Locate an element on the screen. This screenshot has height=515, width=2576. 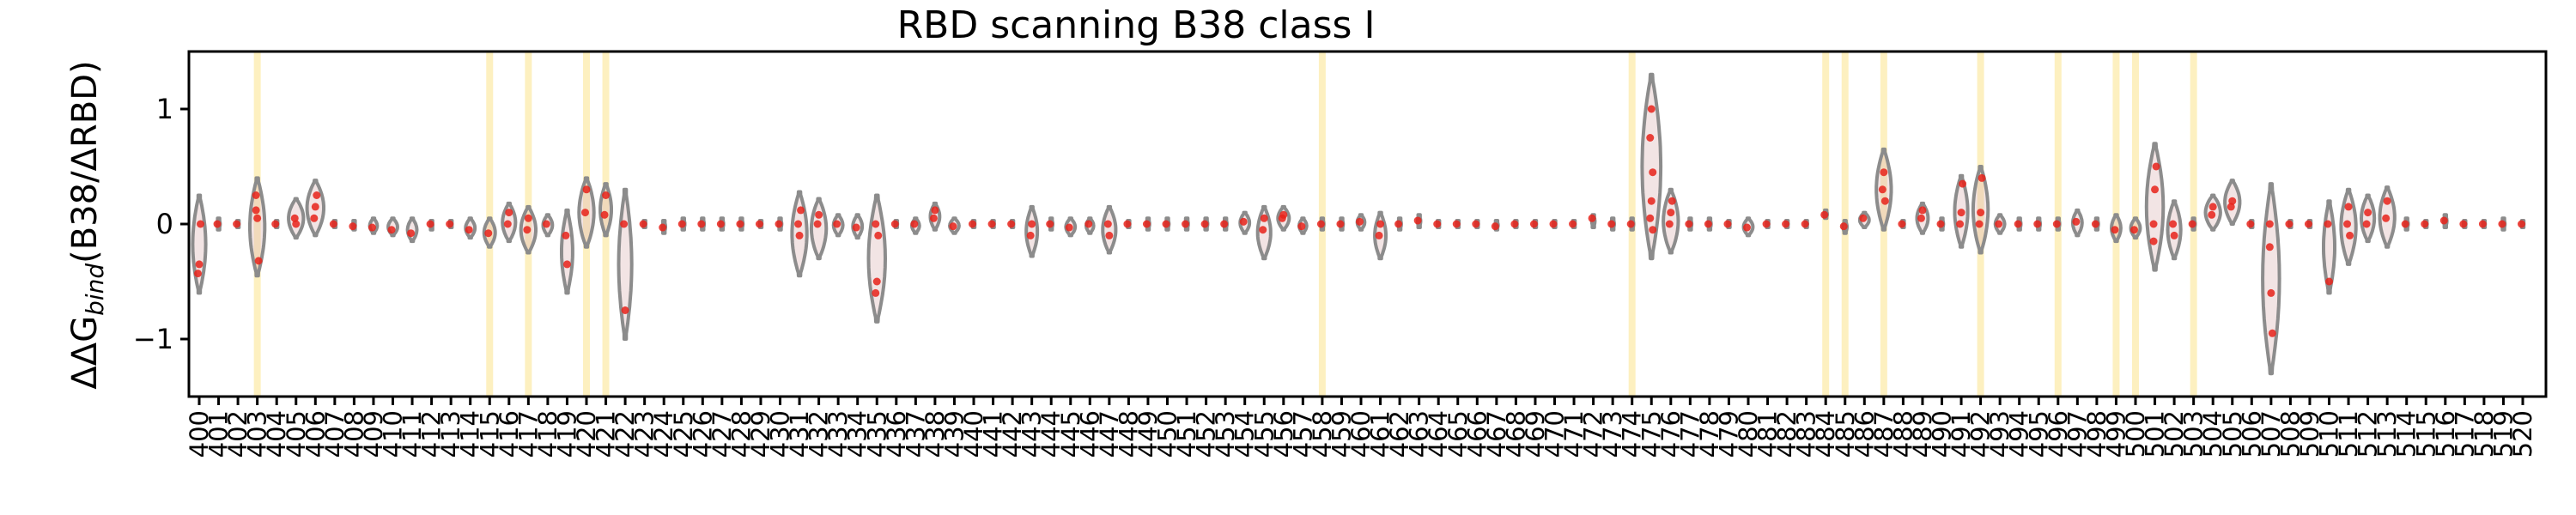
x-tick-label-514: 514 is located at coordinates (2406, 433).